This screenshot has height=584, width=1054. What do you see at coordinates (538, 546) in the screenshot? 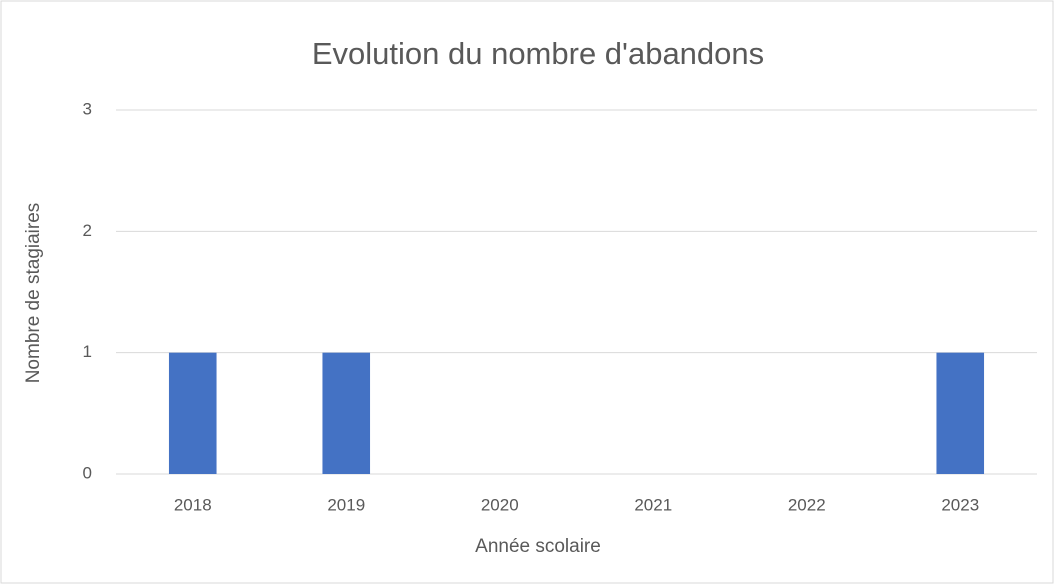
I see `x-axis-label: Année scolaire` at bounding box center [538, 546].